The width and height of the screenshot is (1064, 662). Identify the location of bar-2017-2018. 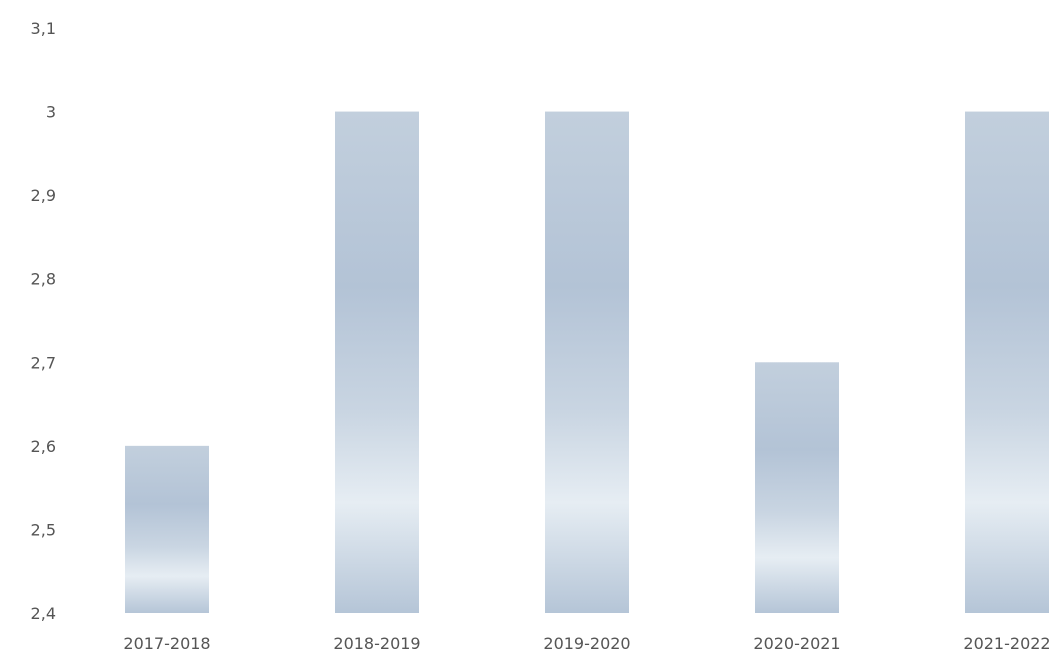
(167, 529).